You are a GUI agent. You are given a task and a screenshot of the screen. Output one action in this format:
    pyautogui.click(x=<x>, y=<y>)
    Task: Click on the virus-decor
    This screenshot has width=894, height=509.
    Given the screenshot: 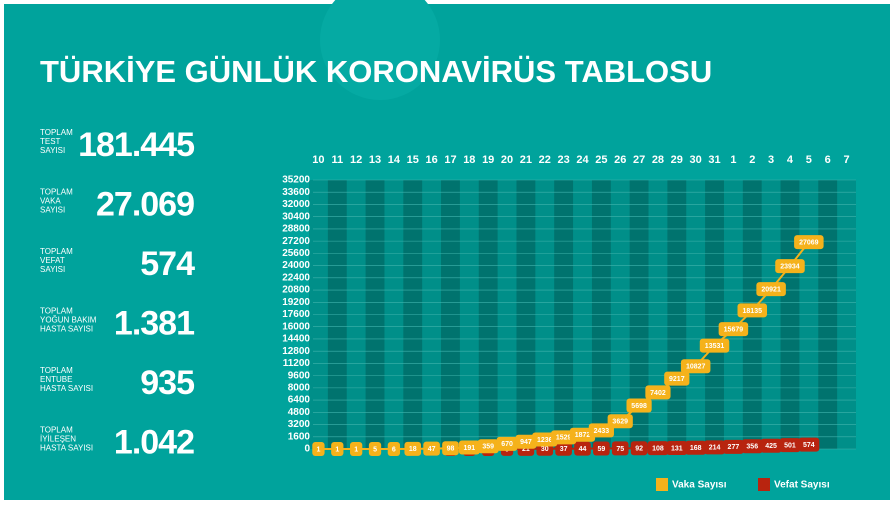 What is the action you would take?
    pyautogui.click(x=380, y=50)
    